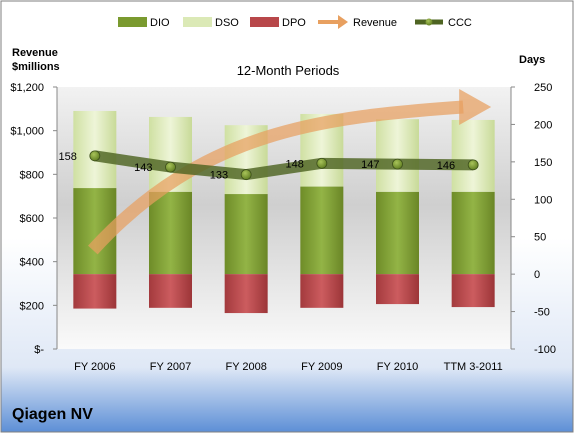  I want to click on ccc-series-line, so click(284, 165).